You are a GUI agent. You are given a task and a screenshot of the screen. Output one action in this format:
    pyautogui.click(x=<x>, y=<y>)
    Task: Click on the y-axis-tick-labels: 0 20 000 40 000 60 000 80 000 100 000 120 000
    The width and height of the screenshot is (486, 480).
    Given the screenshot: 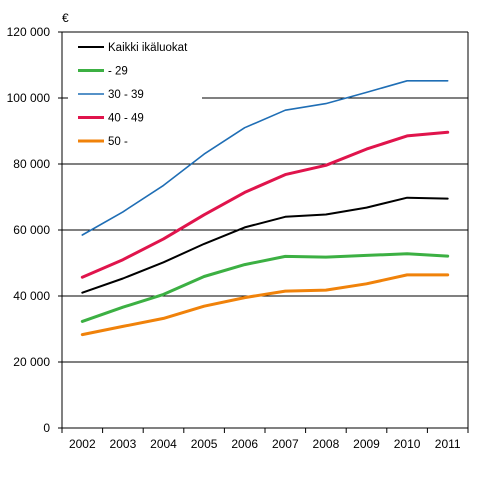 What is the action you would take?
    pyautogui.click(x=34, y=230)
    